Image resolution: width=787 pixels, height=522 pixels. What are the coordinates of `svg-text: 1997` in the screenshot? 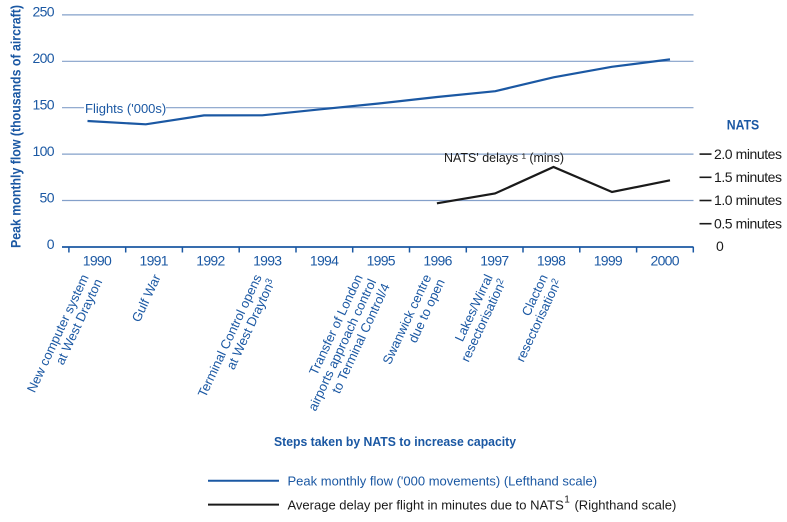 It's located at (494, 261).